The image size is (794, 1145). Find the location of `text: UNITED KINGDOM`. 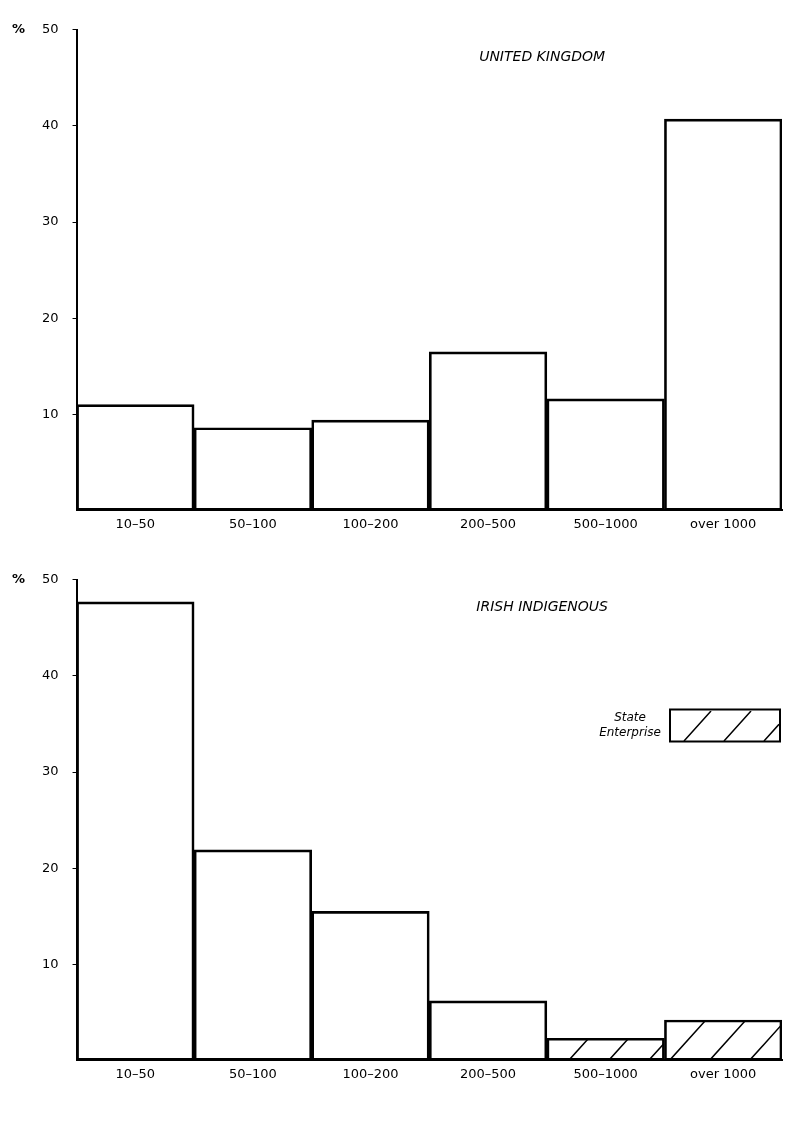

text: UNITED KINGDOM is located at coordinates (542, 56).